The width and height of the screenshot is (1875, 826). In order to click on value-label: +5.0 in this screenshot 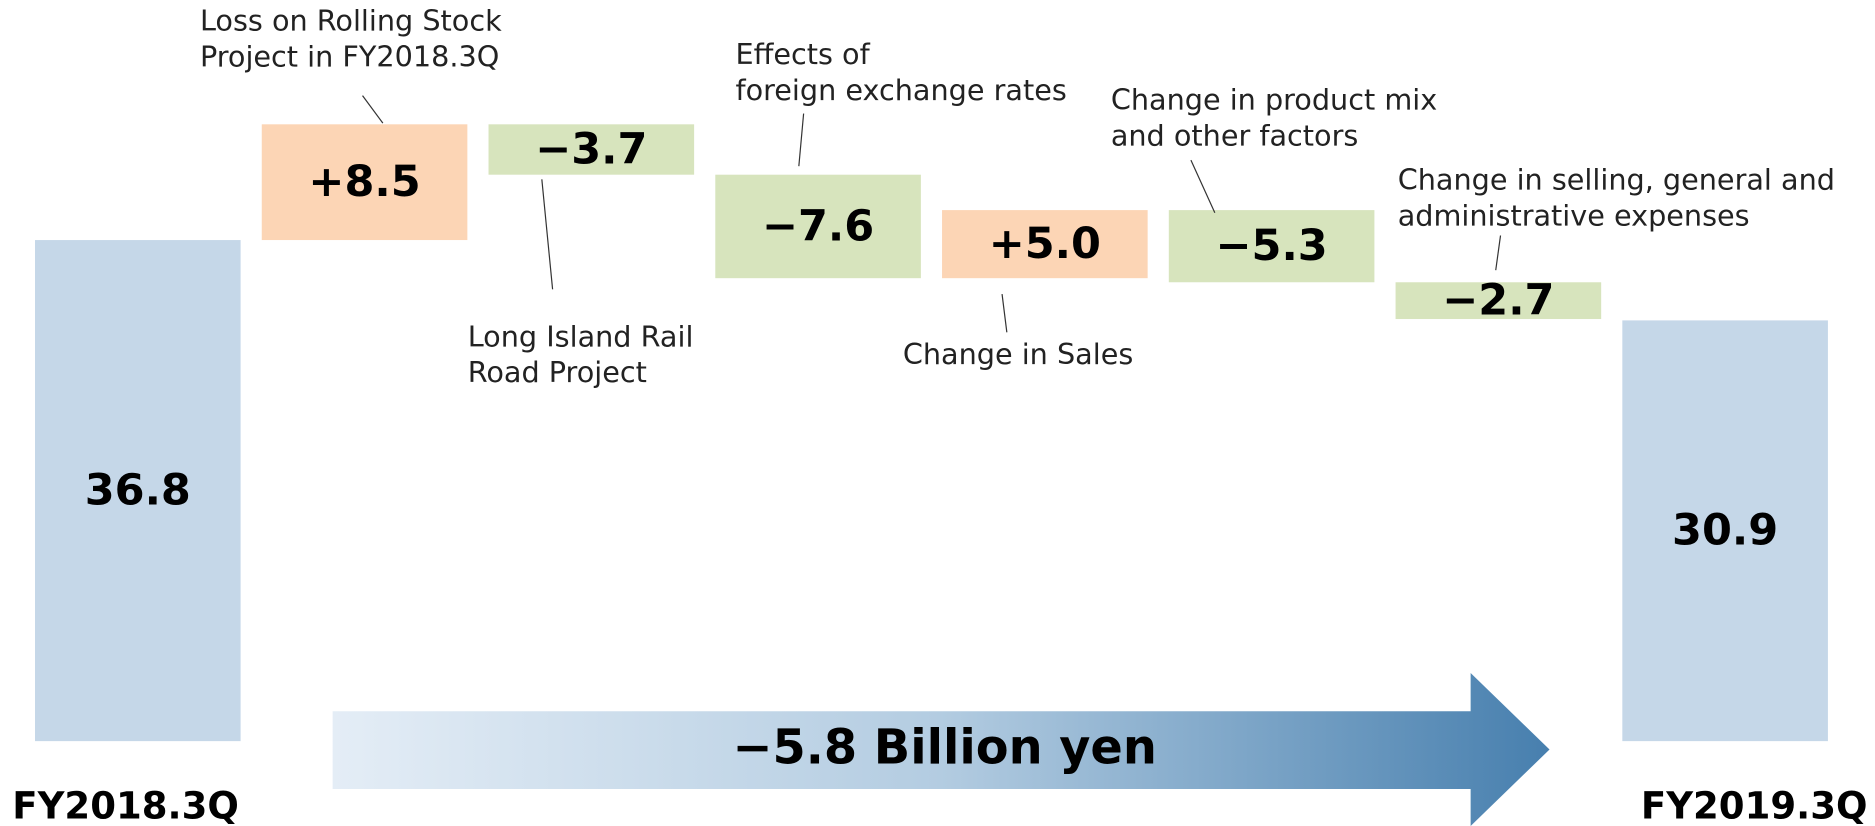, I will do `click(1045, 244)`.